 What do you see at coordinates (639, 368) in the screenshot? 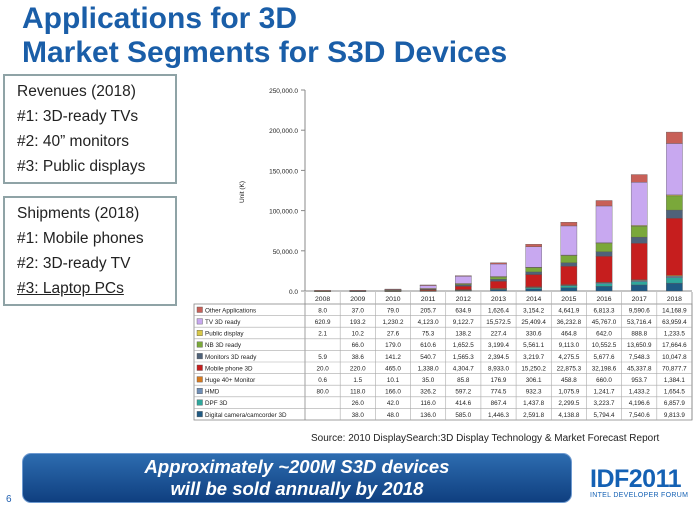
I see `data-label: 45,337.8` at bounding box center [639, 368].